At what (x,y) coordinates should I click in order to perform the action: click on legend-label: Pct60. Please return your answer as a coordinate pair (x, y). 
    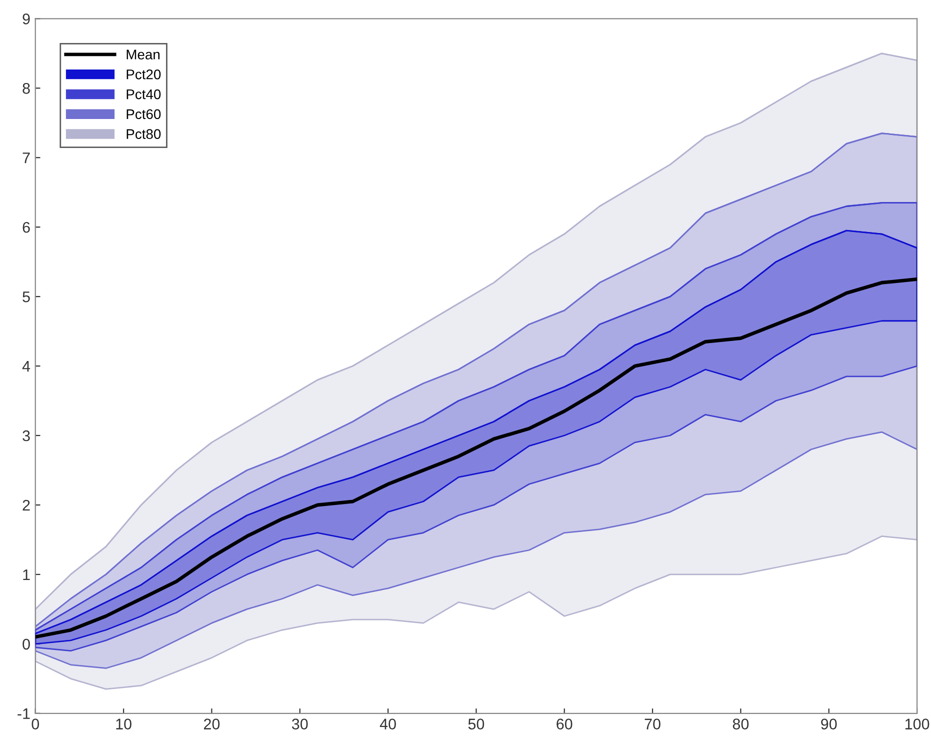
    Looking at the image, I should click on (143, 114).